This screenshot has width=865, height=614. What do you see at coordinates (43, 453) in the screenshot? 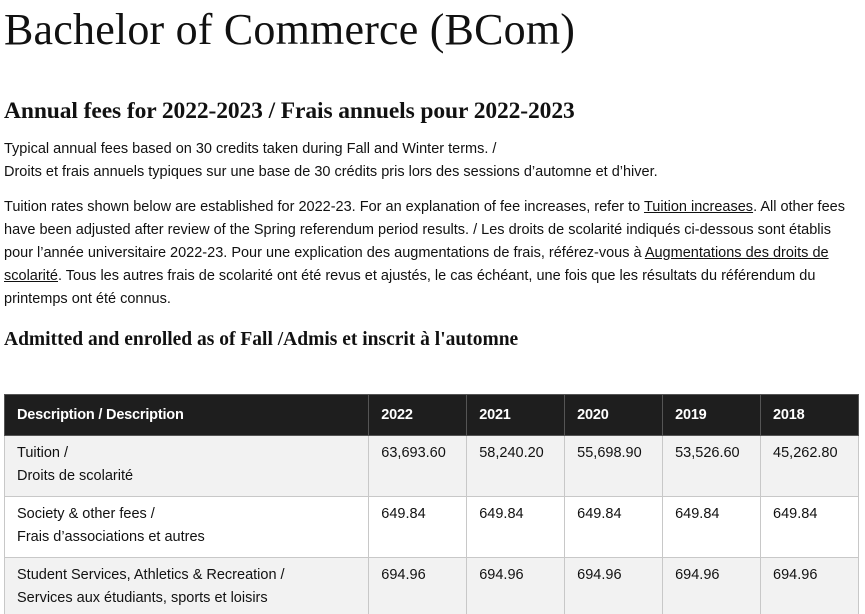
I see `row-desc-en: Tuition /` at bounding box center [43, 453].